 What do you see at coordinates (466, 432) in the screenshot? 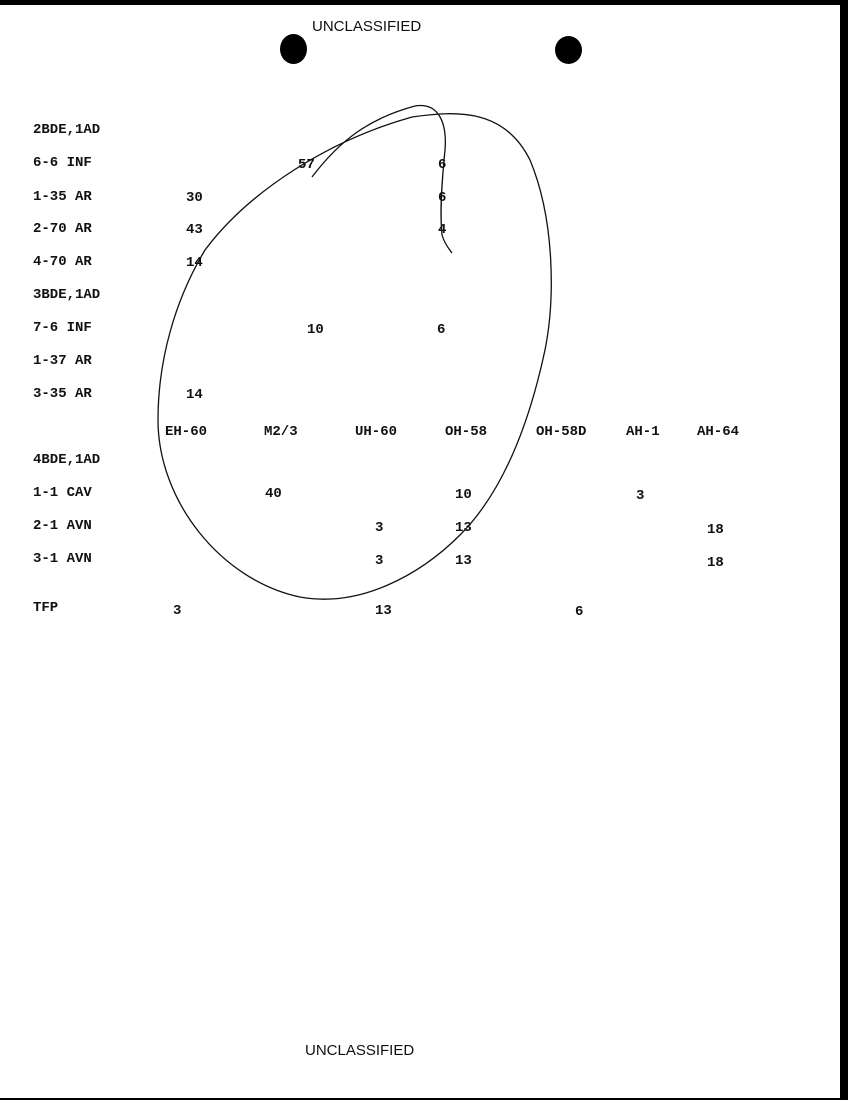
I see `column-header: OH-58` at bounding box center [466, 432].